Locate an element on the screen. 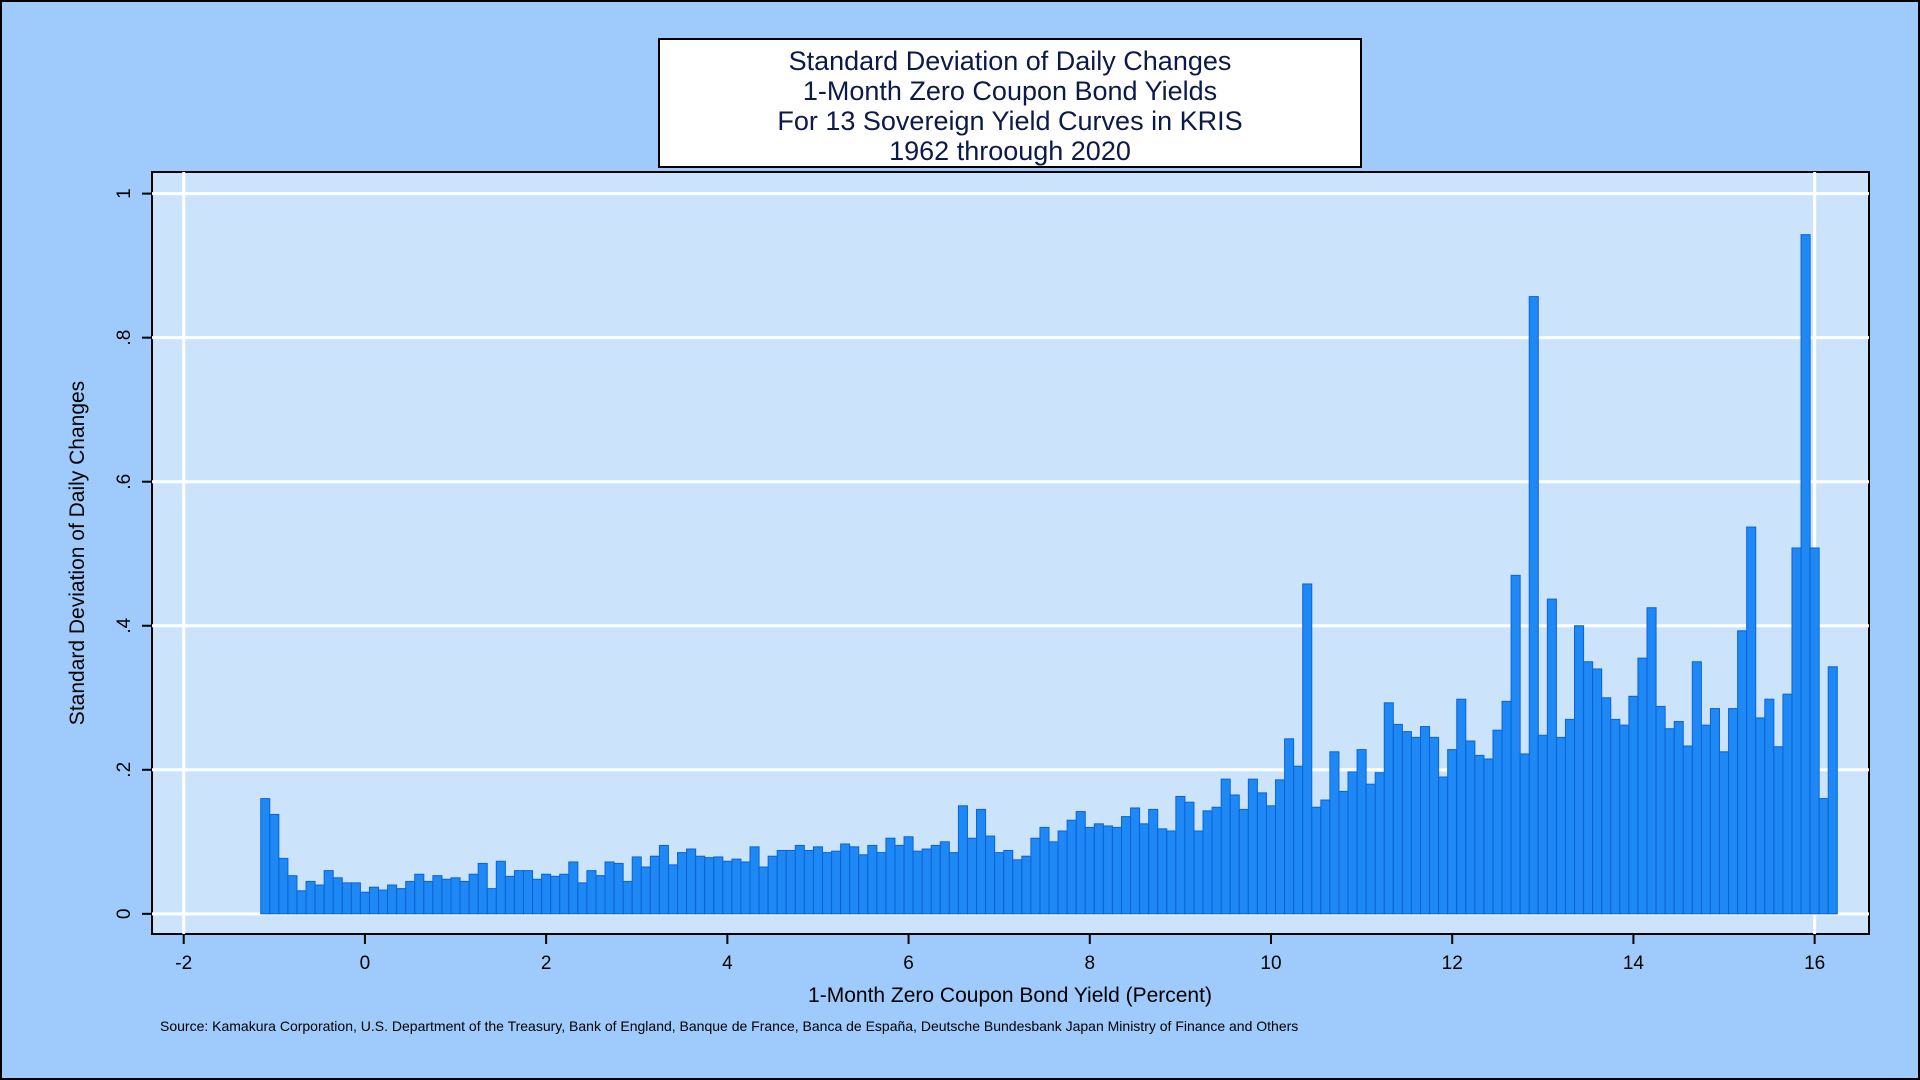 This screenshot has height=1080, width=1920. y-tick-label-4: .8 is located at coordinates (124, 338).